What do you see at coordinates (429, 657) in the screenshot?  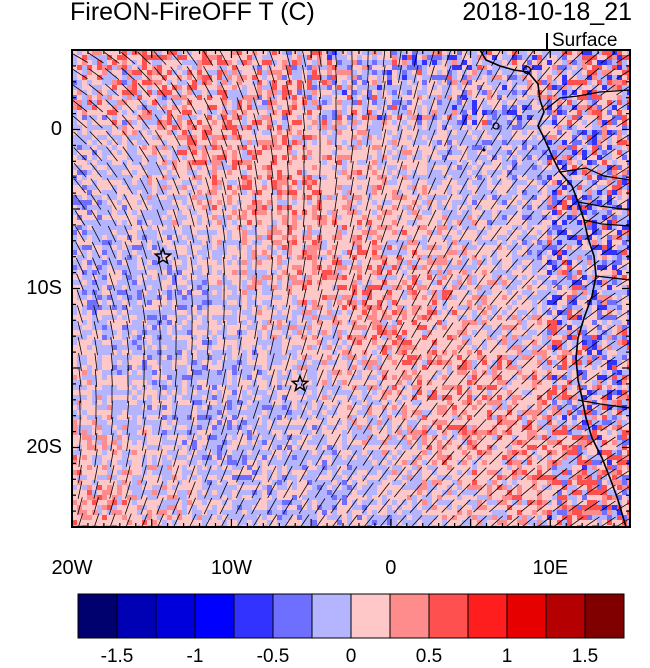 I see `colorbar-tick-label: 0.5` at bounding box center [429, 657].